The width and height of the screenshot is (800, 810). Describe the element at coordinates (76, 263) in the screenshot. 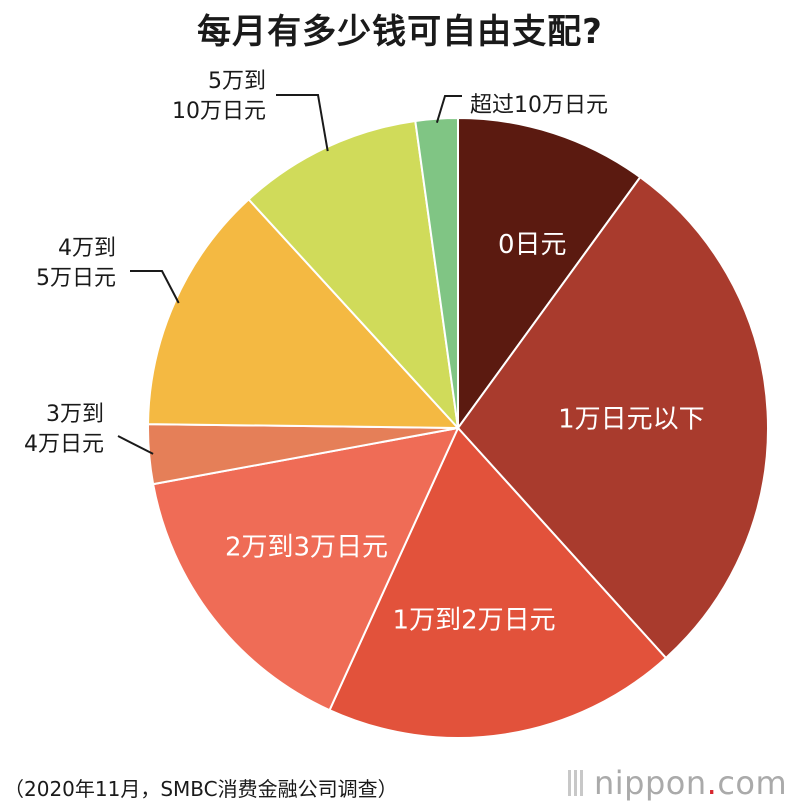

I see `slice-label-outside: 4万到 5万日元` at that location.